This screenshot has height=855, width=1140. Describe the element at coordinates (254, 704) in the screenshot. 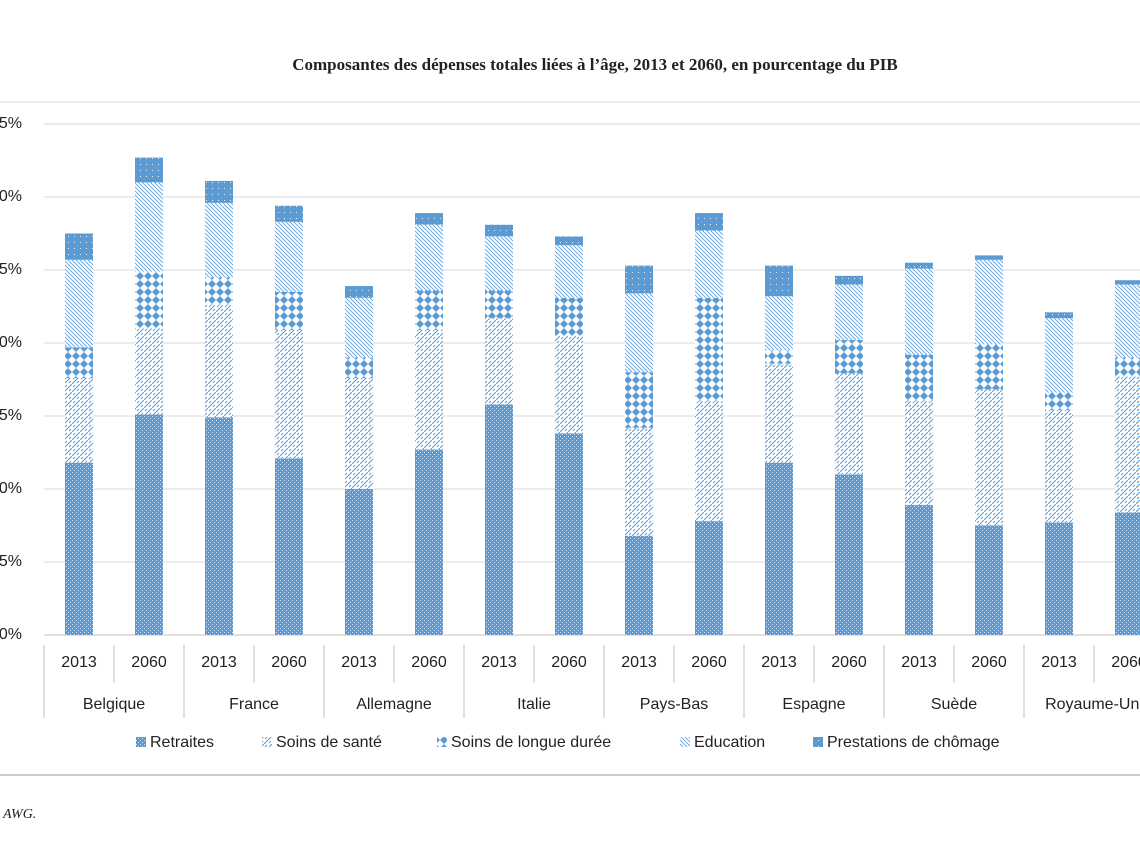

I see `group-label: France` at that location.